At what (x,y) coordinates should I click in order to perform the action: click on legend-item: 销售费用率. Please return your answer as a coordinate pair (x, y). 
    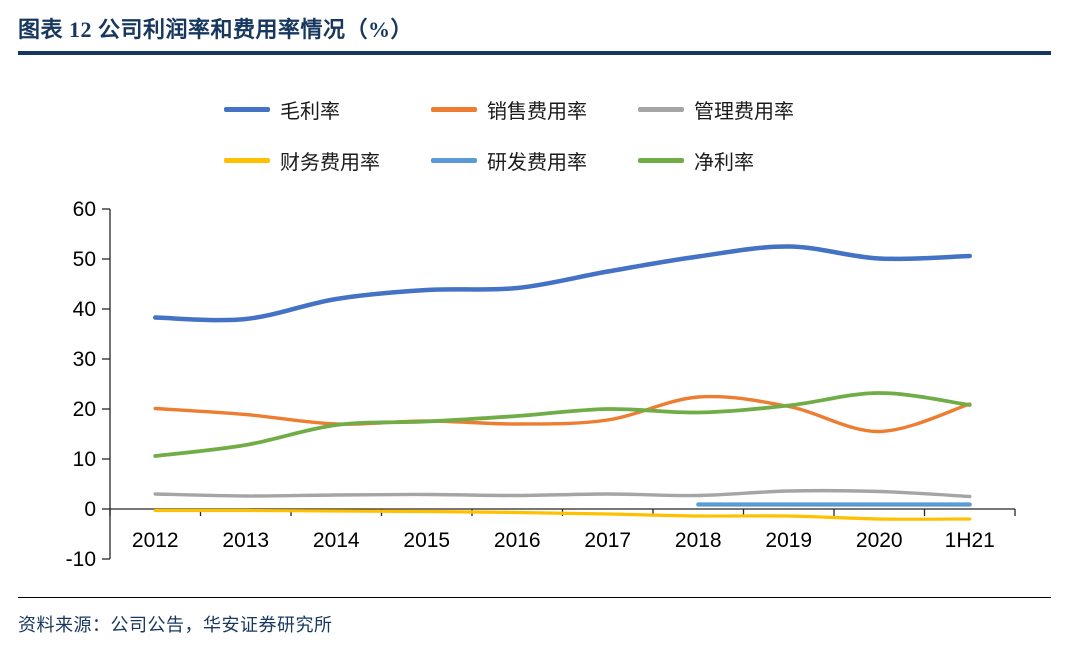
    Looking at the image, I should click on (534, 109).